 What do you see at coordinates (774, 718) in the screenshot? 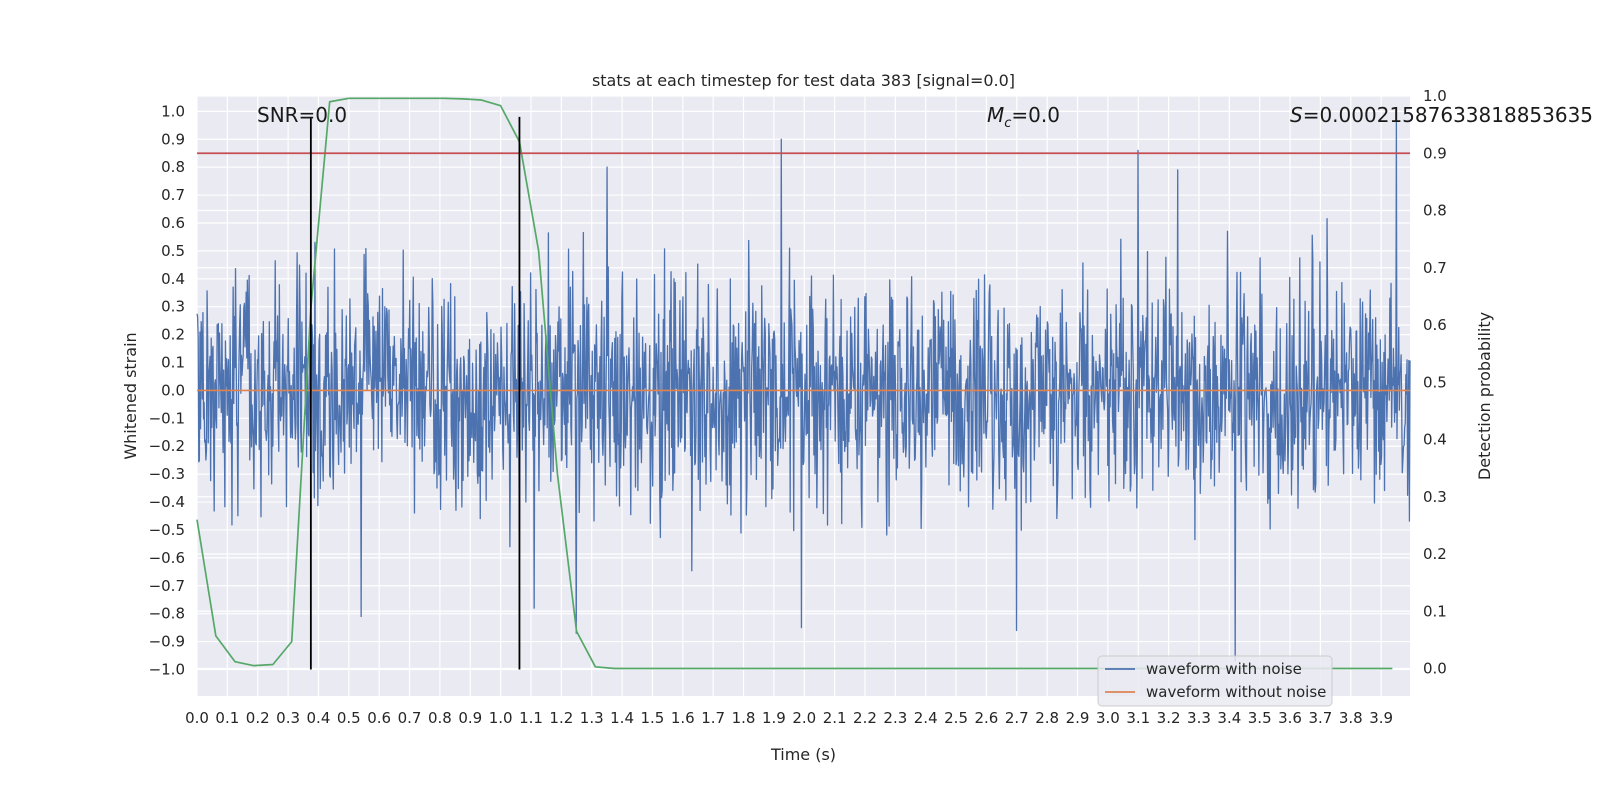
I see `x-tick-label: 1.9` at bounding box center [774, 718].